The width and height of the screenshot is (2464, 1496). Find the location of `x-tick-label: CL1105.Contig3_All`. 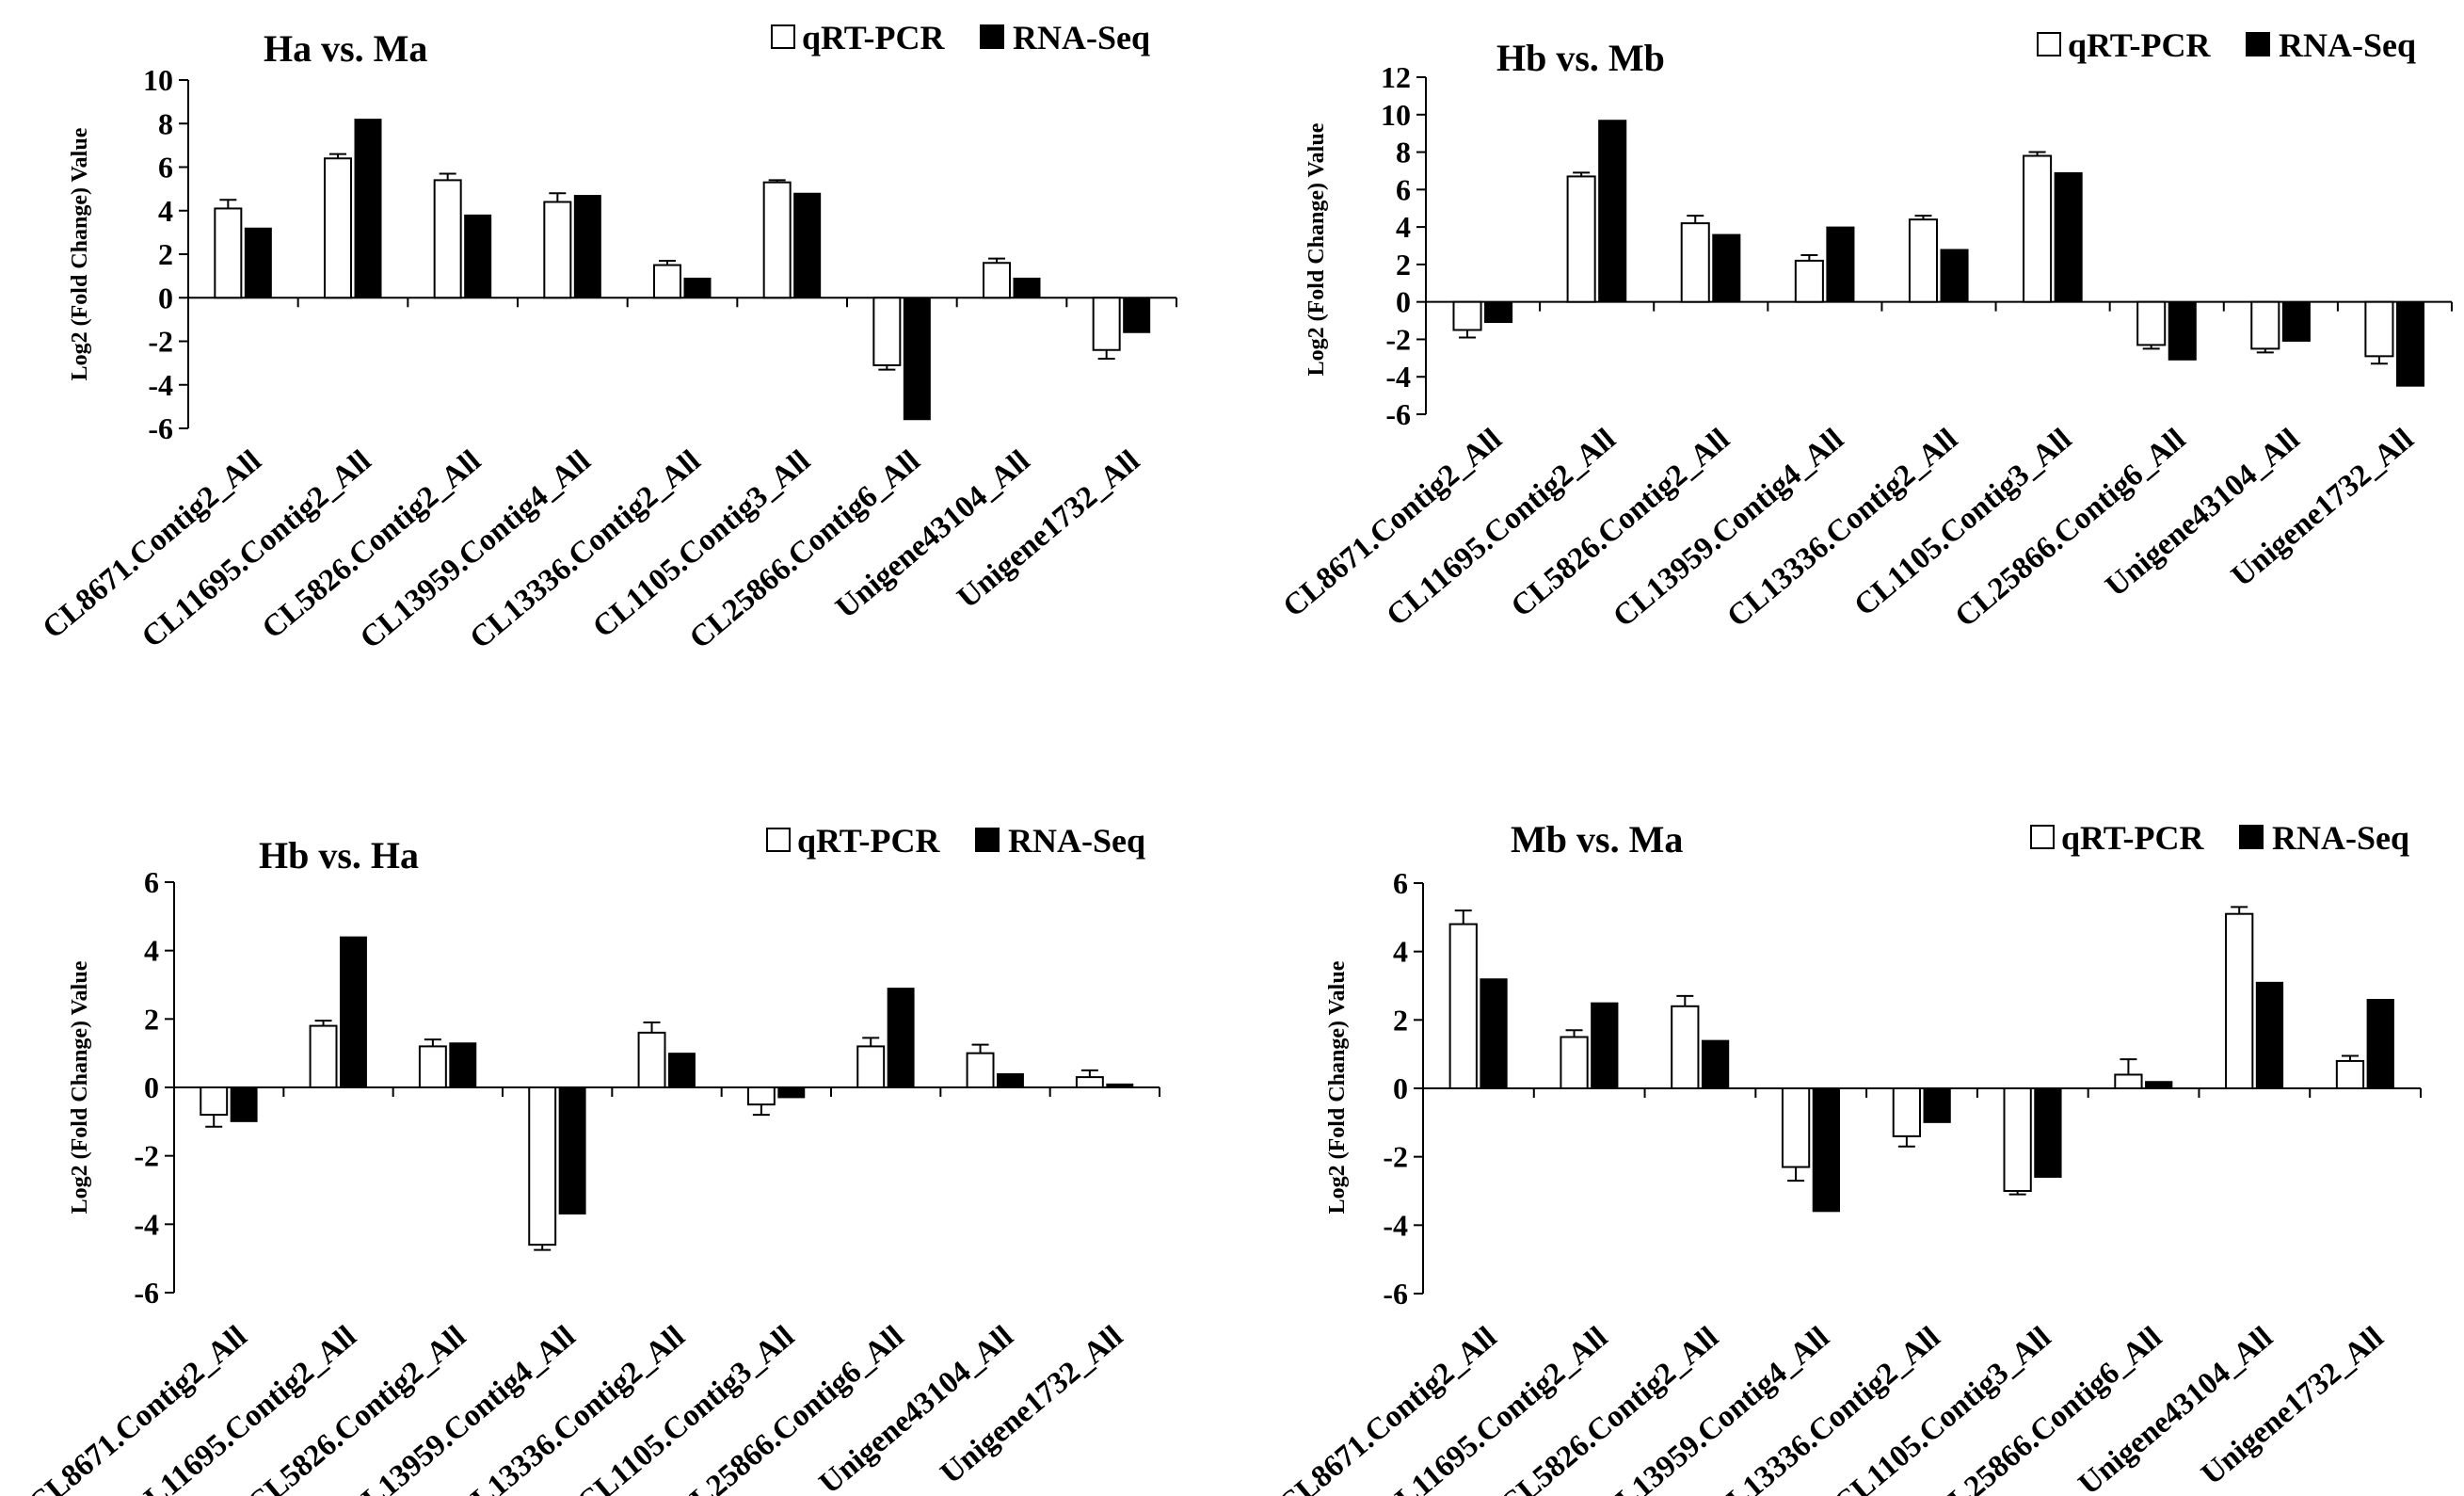

x-tick-label: CL1105.Contig3_All is located at coordinates (1963, 523).